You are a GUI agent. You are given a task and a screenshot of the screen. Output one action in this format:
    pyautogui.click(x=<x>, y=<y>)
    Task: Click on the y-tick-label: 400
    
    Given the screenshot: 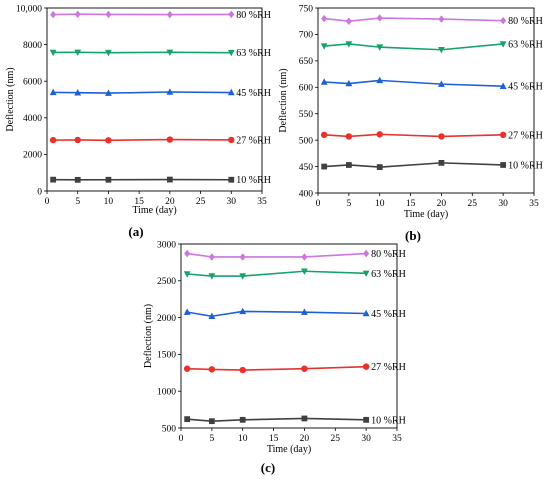 What is the action you would take?
    pyautogui.click(x=306, y=194)
    